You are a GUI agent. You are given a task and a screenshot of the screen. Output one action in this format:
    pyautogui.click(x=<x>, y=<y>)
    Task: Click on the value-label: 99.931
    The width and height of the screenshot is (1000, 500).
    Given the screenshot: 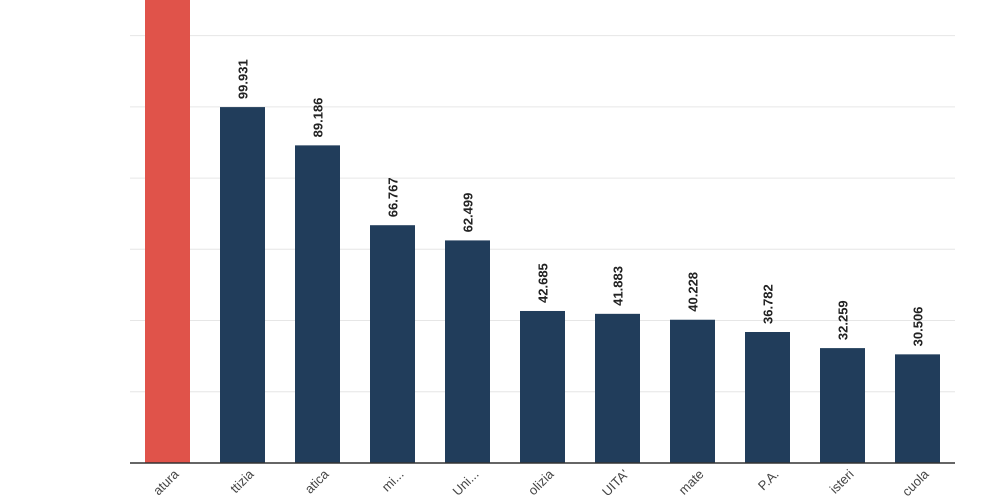 What is the action you would take?
    pyautogui.click(x=243, y=79)
    